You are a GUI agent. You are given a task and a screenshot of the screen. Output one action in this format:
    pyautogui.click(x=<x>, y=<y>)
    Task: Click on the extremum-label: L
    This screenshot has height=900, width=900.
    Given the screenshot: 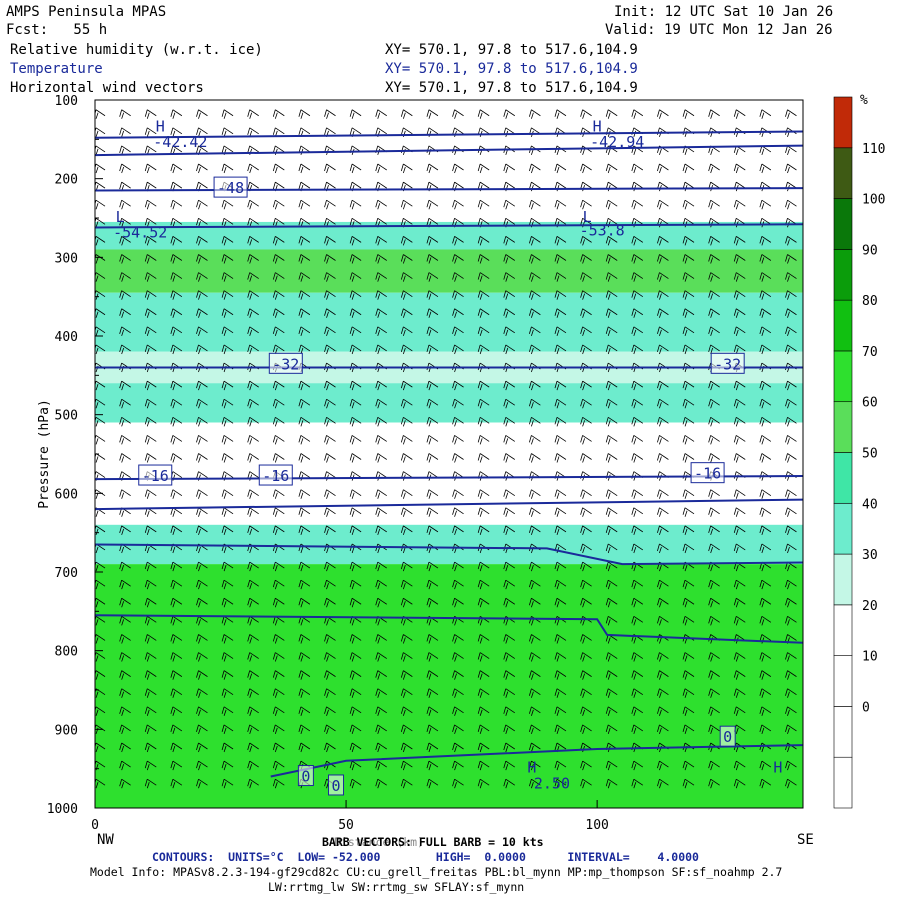 What is the action you would take?
    pyautogui.click(x=587, y=217)
    